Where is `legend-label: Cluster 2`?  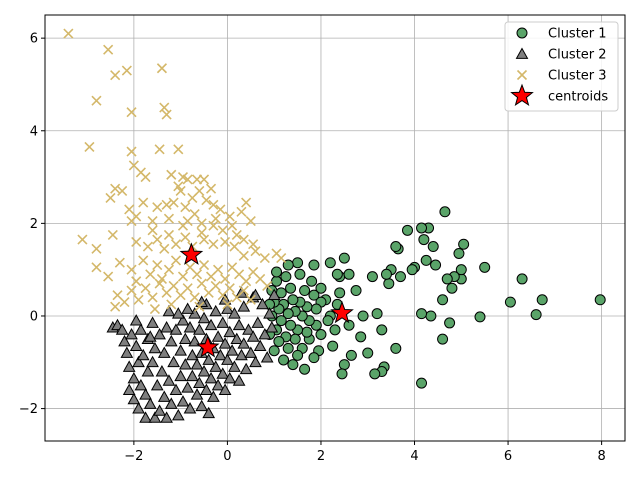
legend-label: Cluster 2 is located at coordinates (577, 55).